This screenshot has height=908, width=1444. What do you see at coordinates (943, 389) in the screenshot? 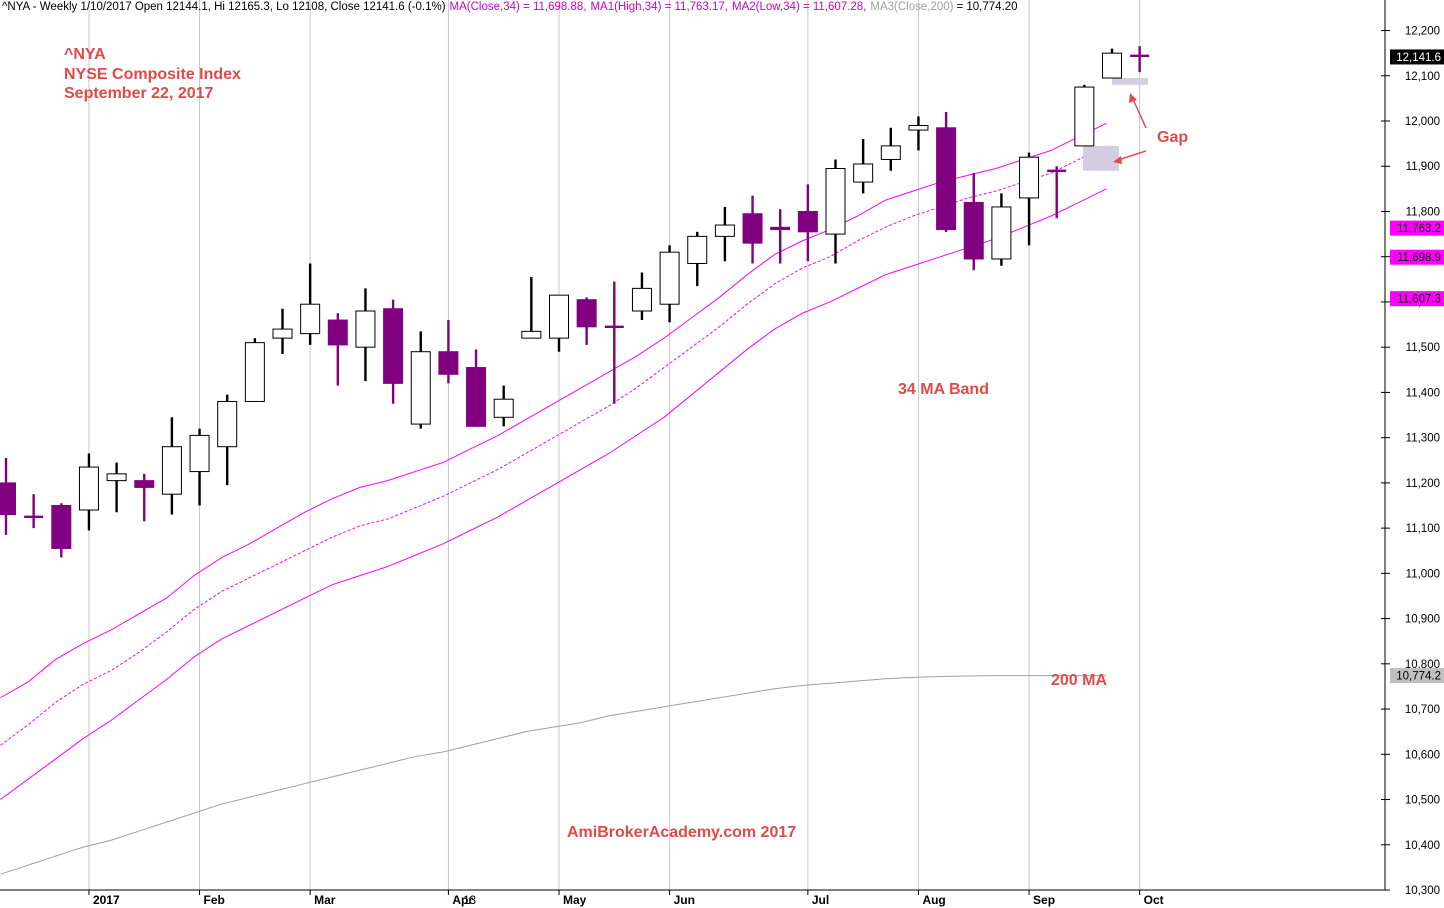
I see `ma-band-label: 34 MA Band` at bounding box center [943, 389].